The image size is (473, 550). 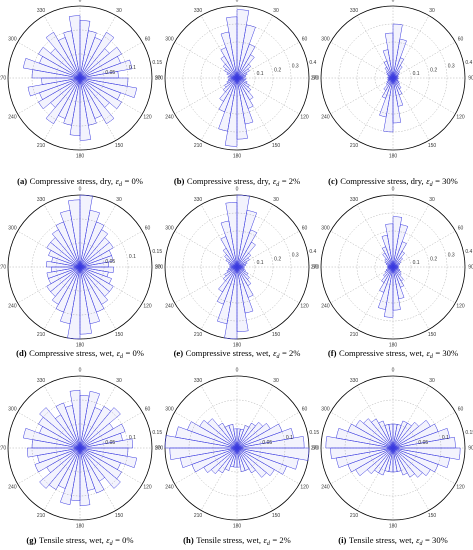 I want to click on caption: (e) Compressive stress, wet, εd = 2%, so click(x=237, y=354).